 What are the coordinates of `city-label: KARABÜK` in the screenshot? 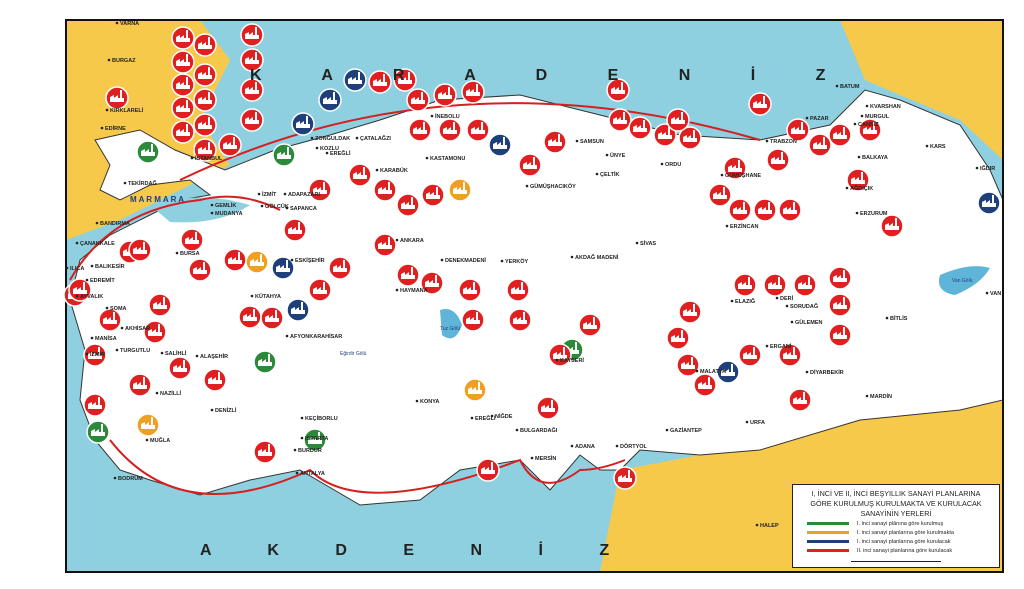 It's located at (394, 170).